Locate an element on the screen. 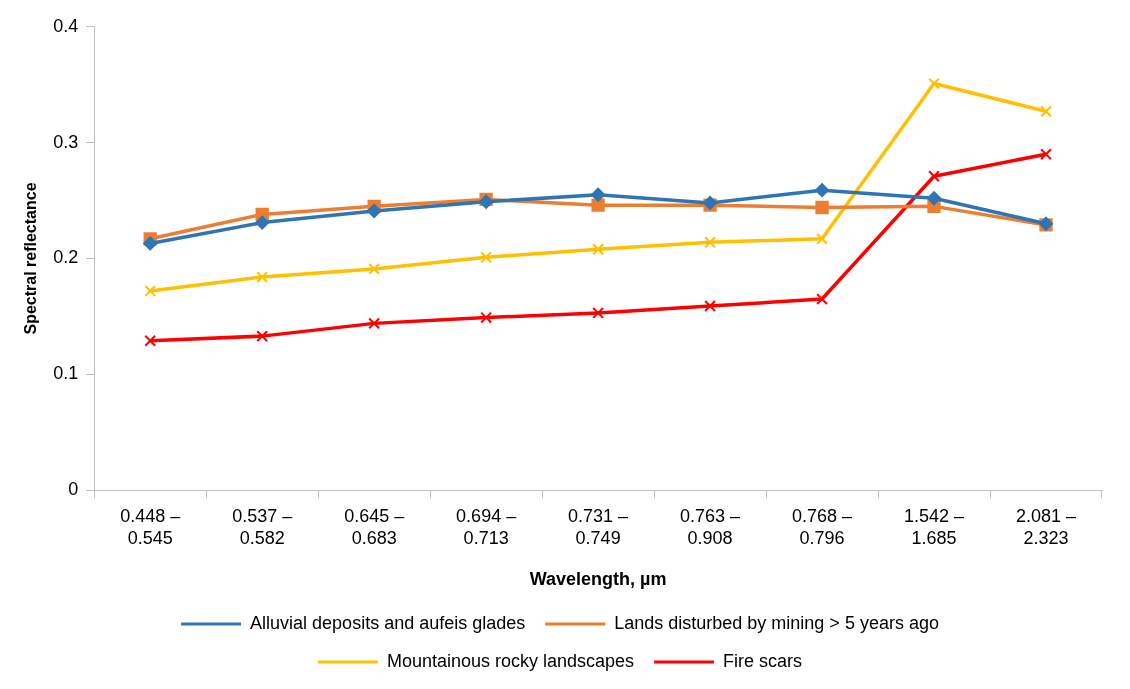  x-tick-label: 0.448 – 0.545 is located at coordinates (150, 526).